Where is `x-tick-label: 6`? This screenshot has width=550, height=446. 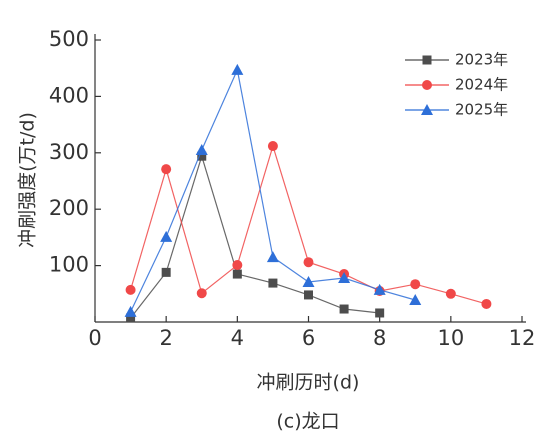 x-tick-label: 6 is located at coordinates (308, 338).